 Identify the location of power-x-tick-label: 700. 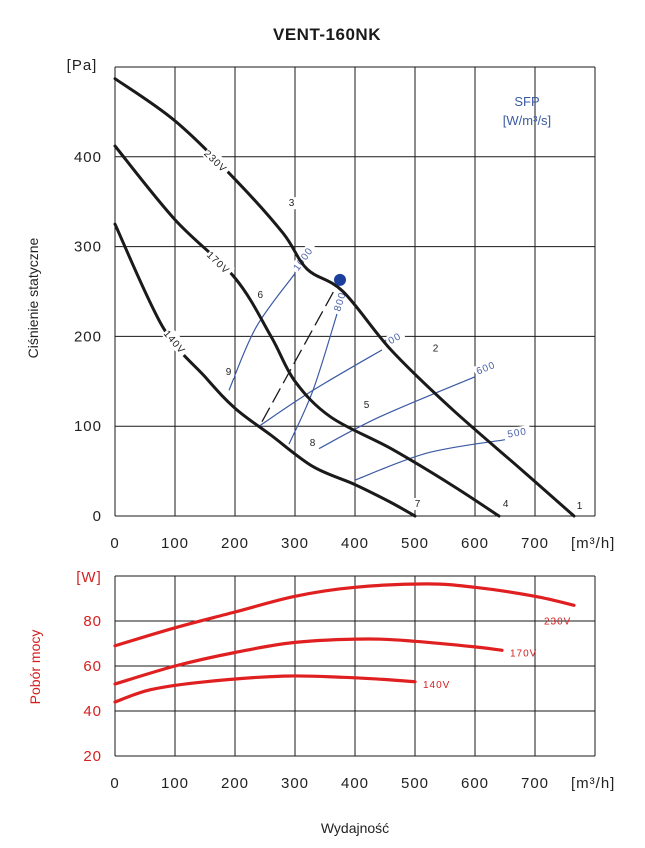
(535, 783).